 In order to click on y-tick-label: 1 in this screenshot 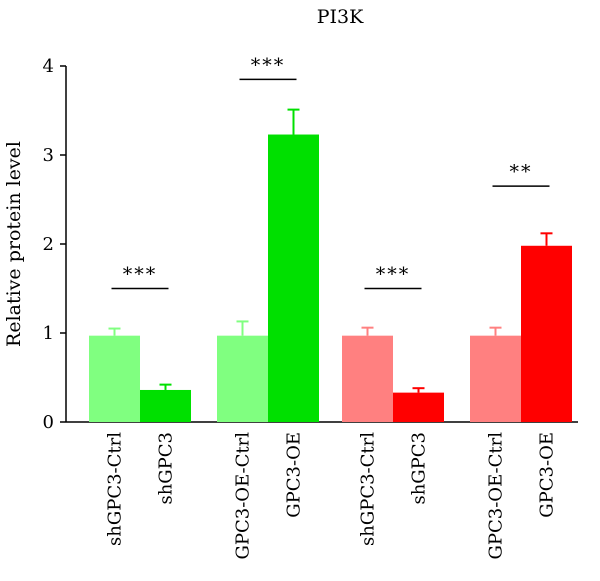, I will do `click(48, 333)`.